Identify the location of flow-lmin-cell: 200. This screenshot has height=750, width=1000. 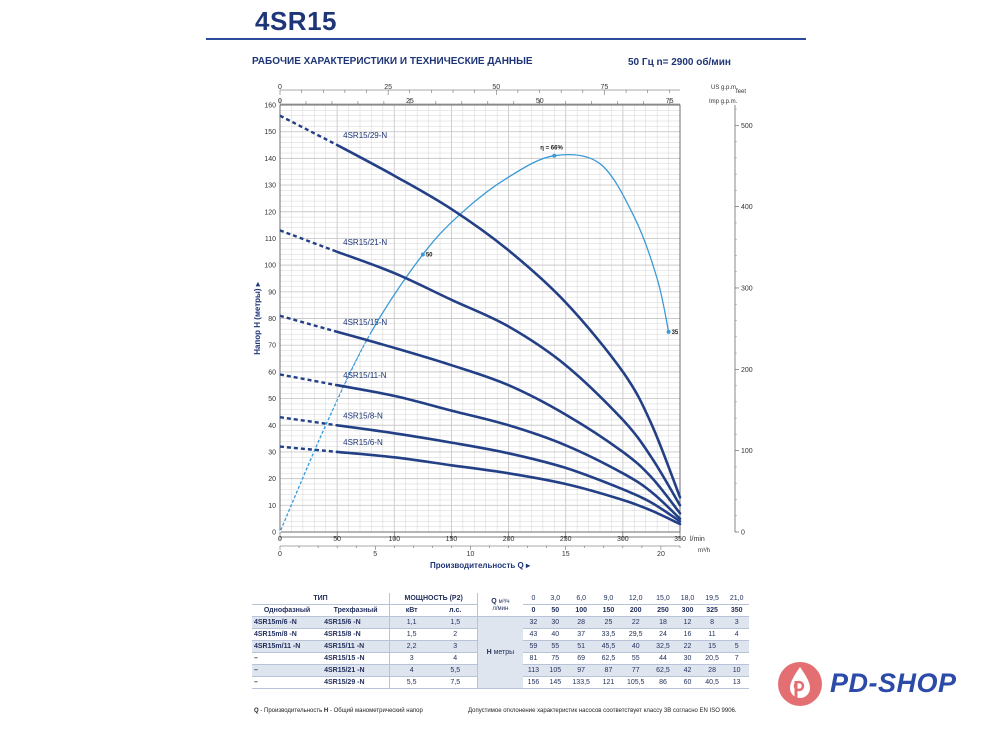
(635, 610).